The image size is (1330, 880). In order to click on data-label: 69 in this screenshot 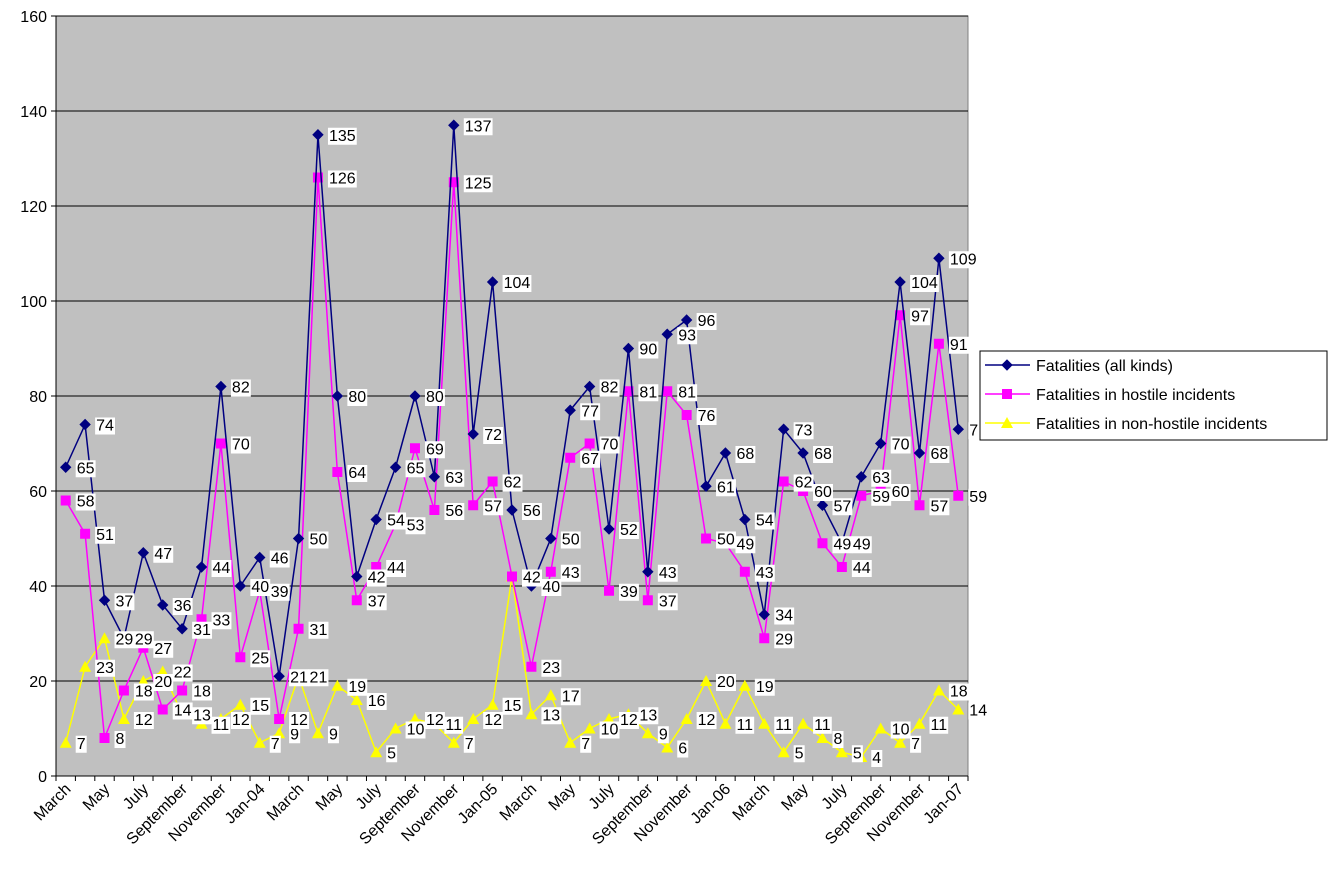, I will do `click(435, 449)`.